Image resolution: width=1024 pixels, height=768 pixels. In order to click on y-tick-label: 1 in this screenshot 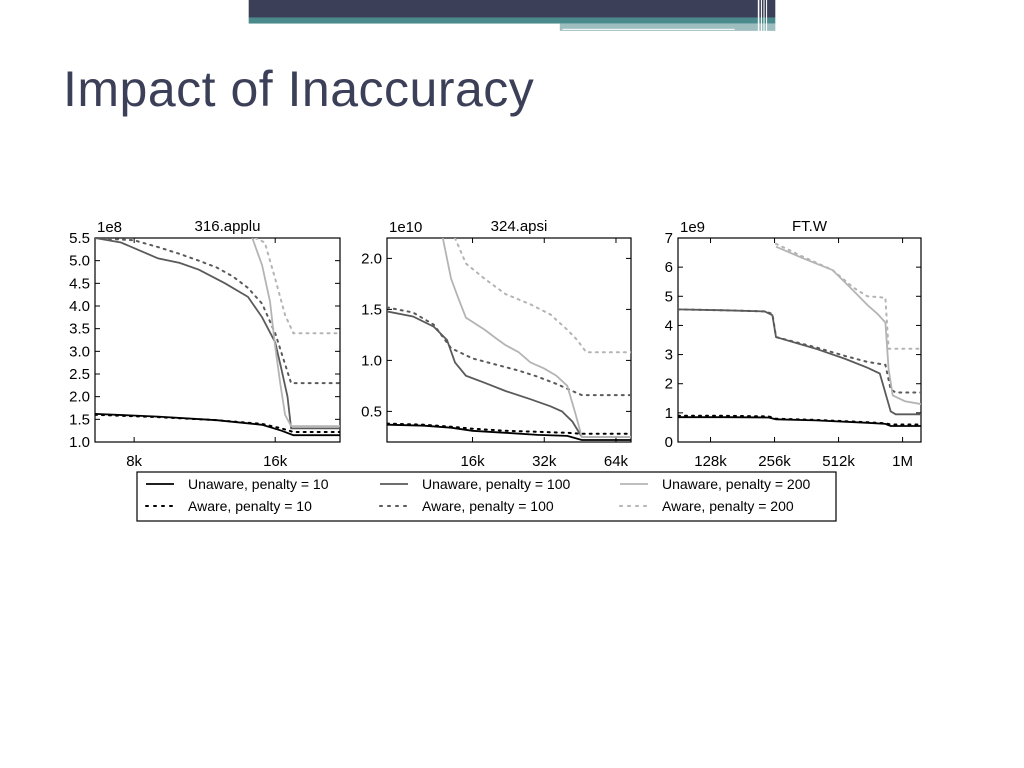, I will do `click(669, 413)`.